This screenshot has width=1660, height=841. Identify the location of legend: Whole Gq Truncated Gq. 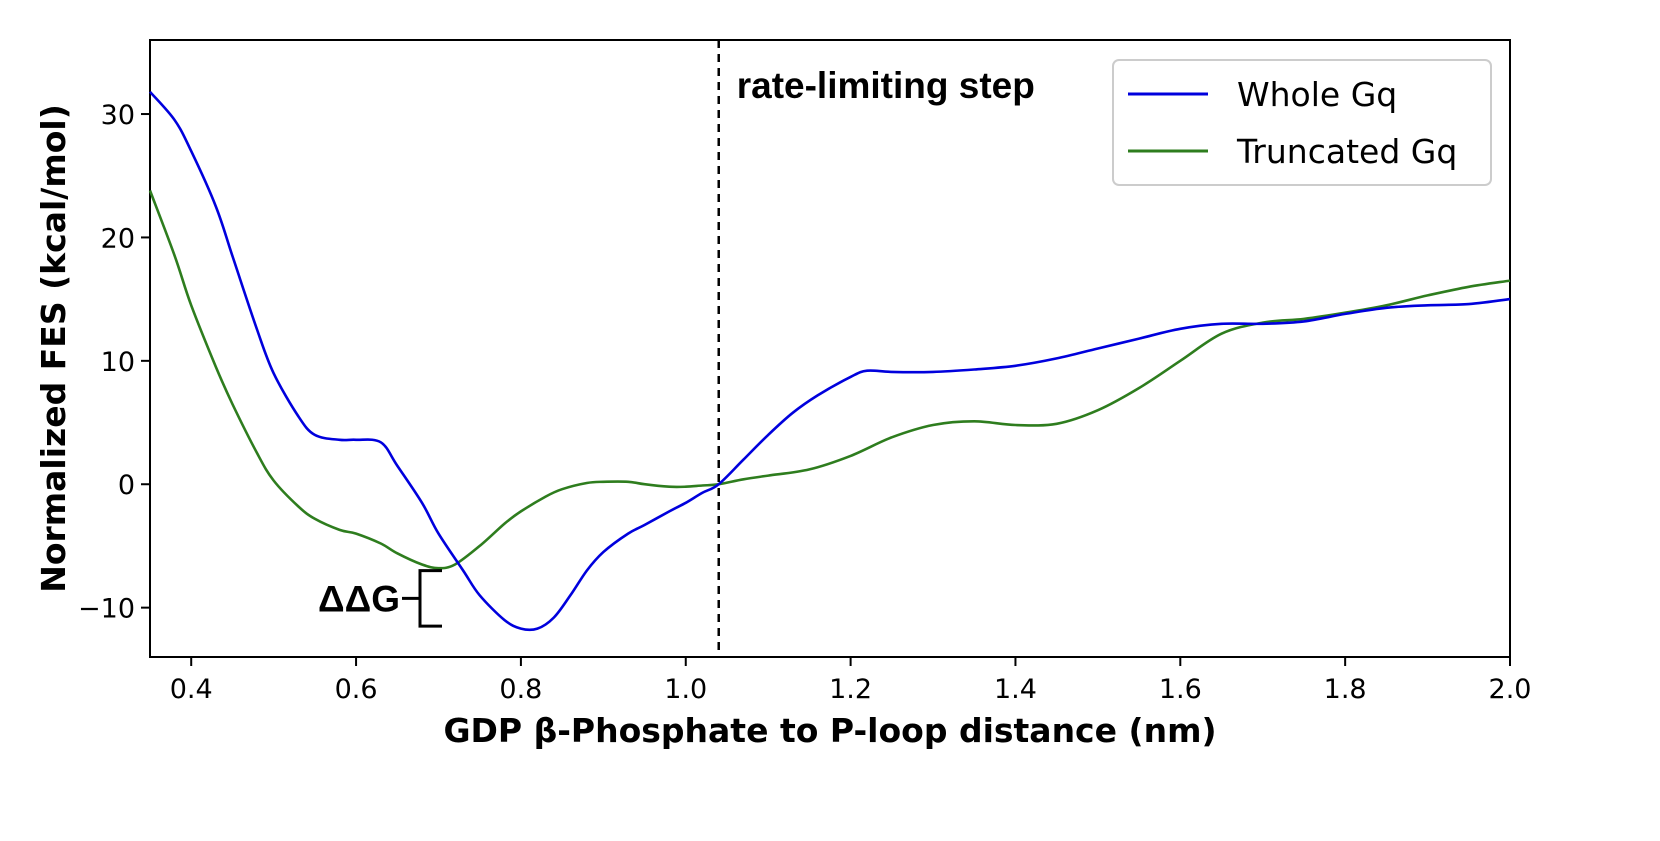
(1302, 122).